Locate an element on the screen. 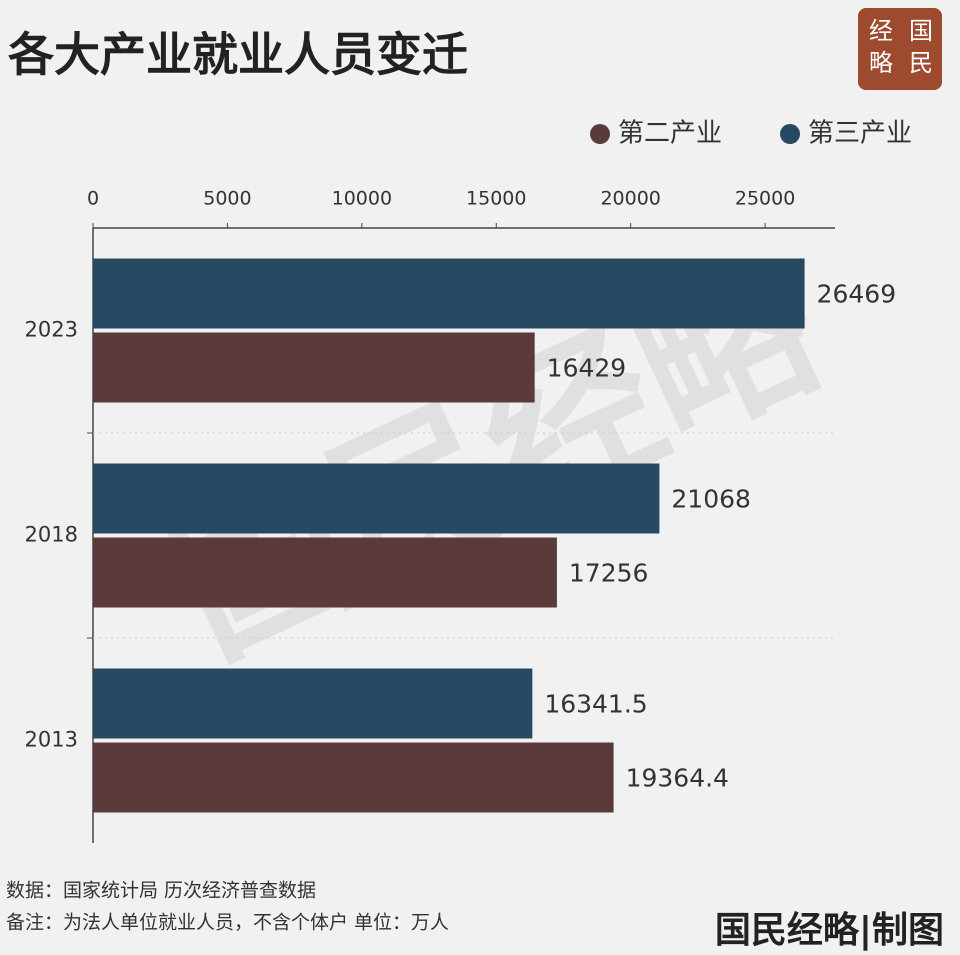 The image size is (960, 955). value-label: 21068 is located at coordinates (711, 499).